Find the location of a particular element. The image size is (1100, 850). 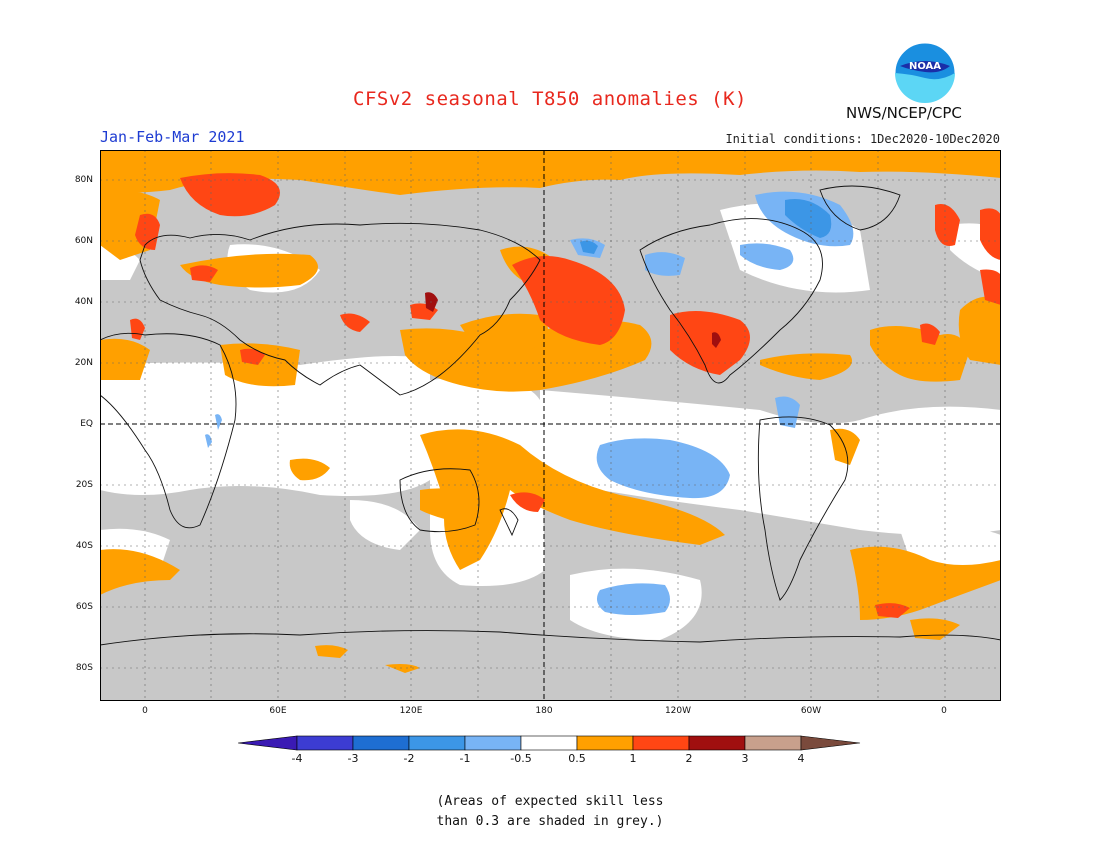

lon-label: 120W is located at coordinates (678, 711).